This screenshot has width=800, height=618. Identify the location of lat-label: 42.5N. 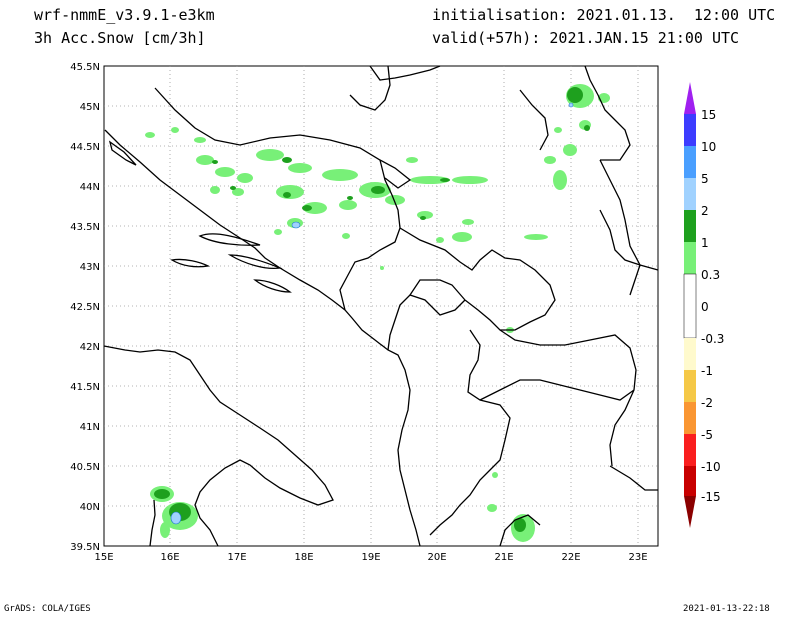
(85, 307).